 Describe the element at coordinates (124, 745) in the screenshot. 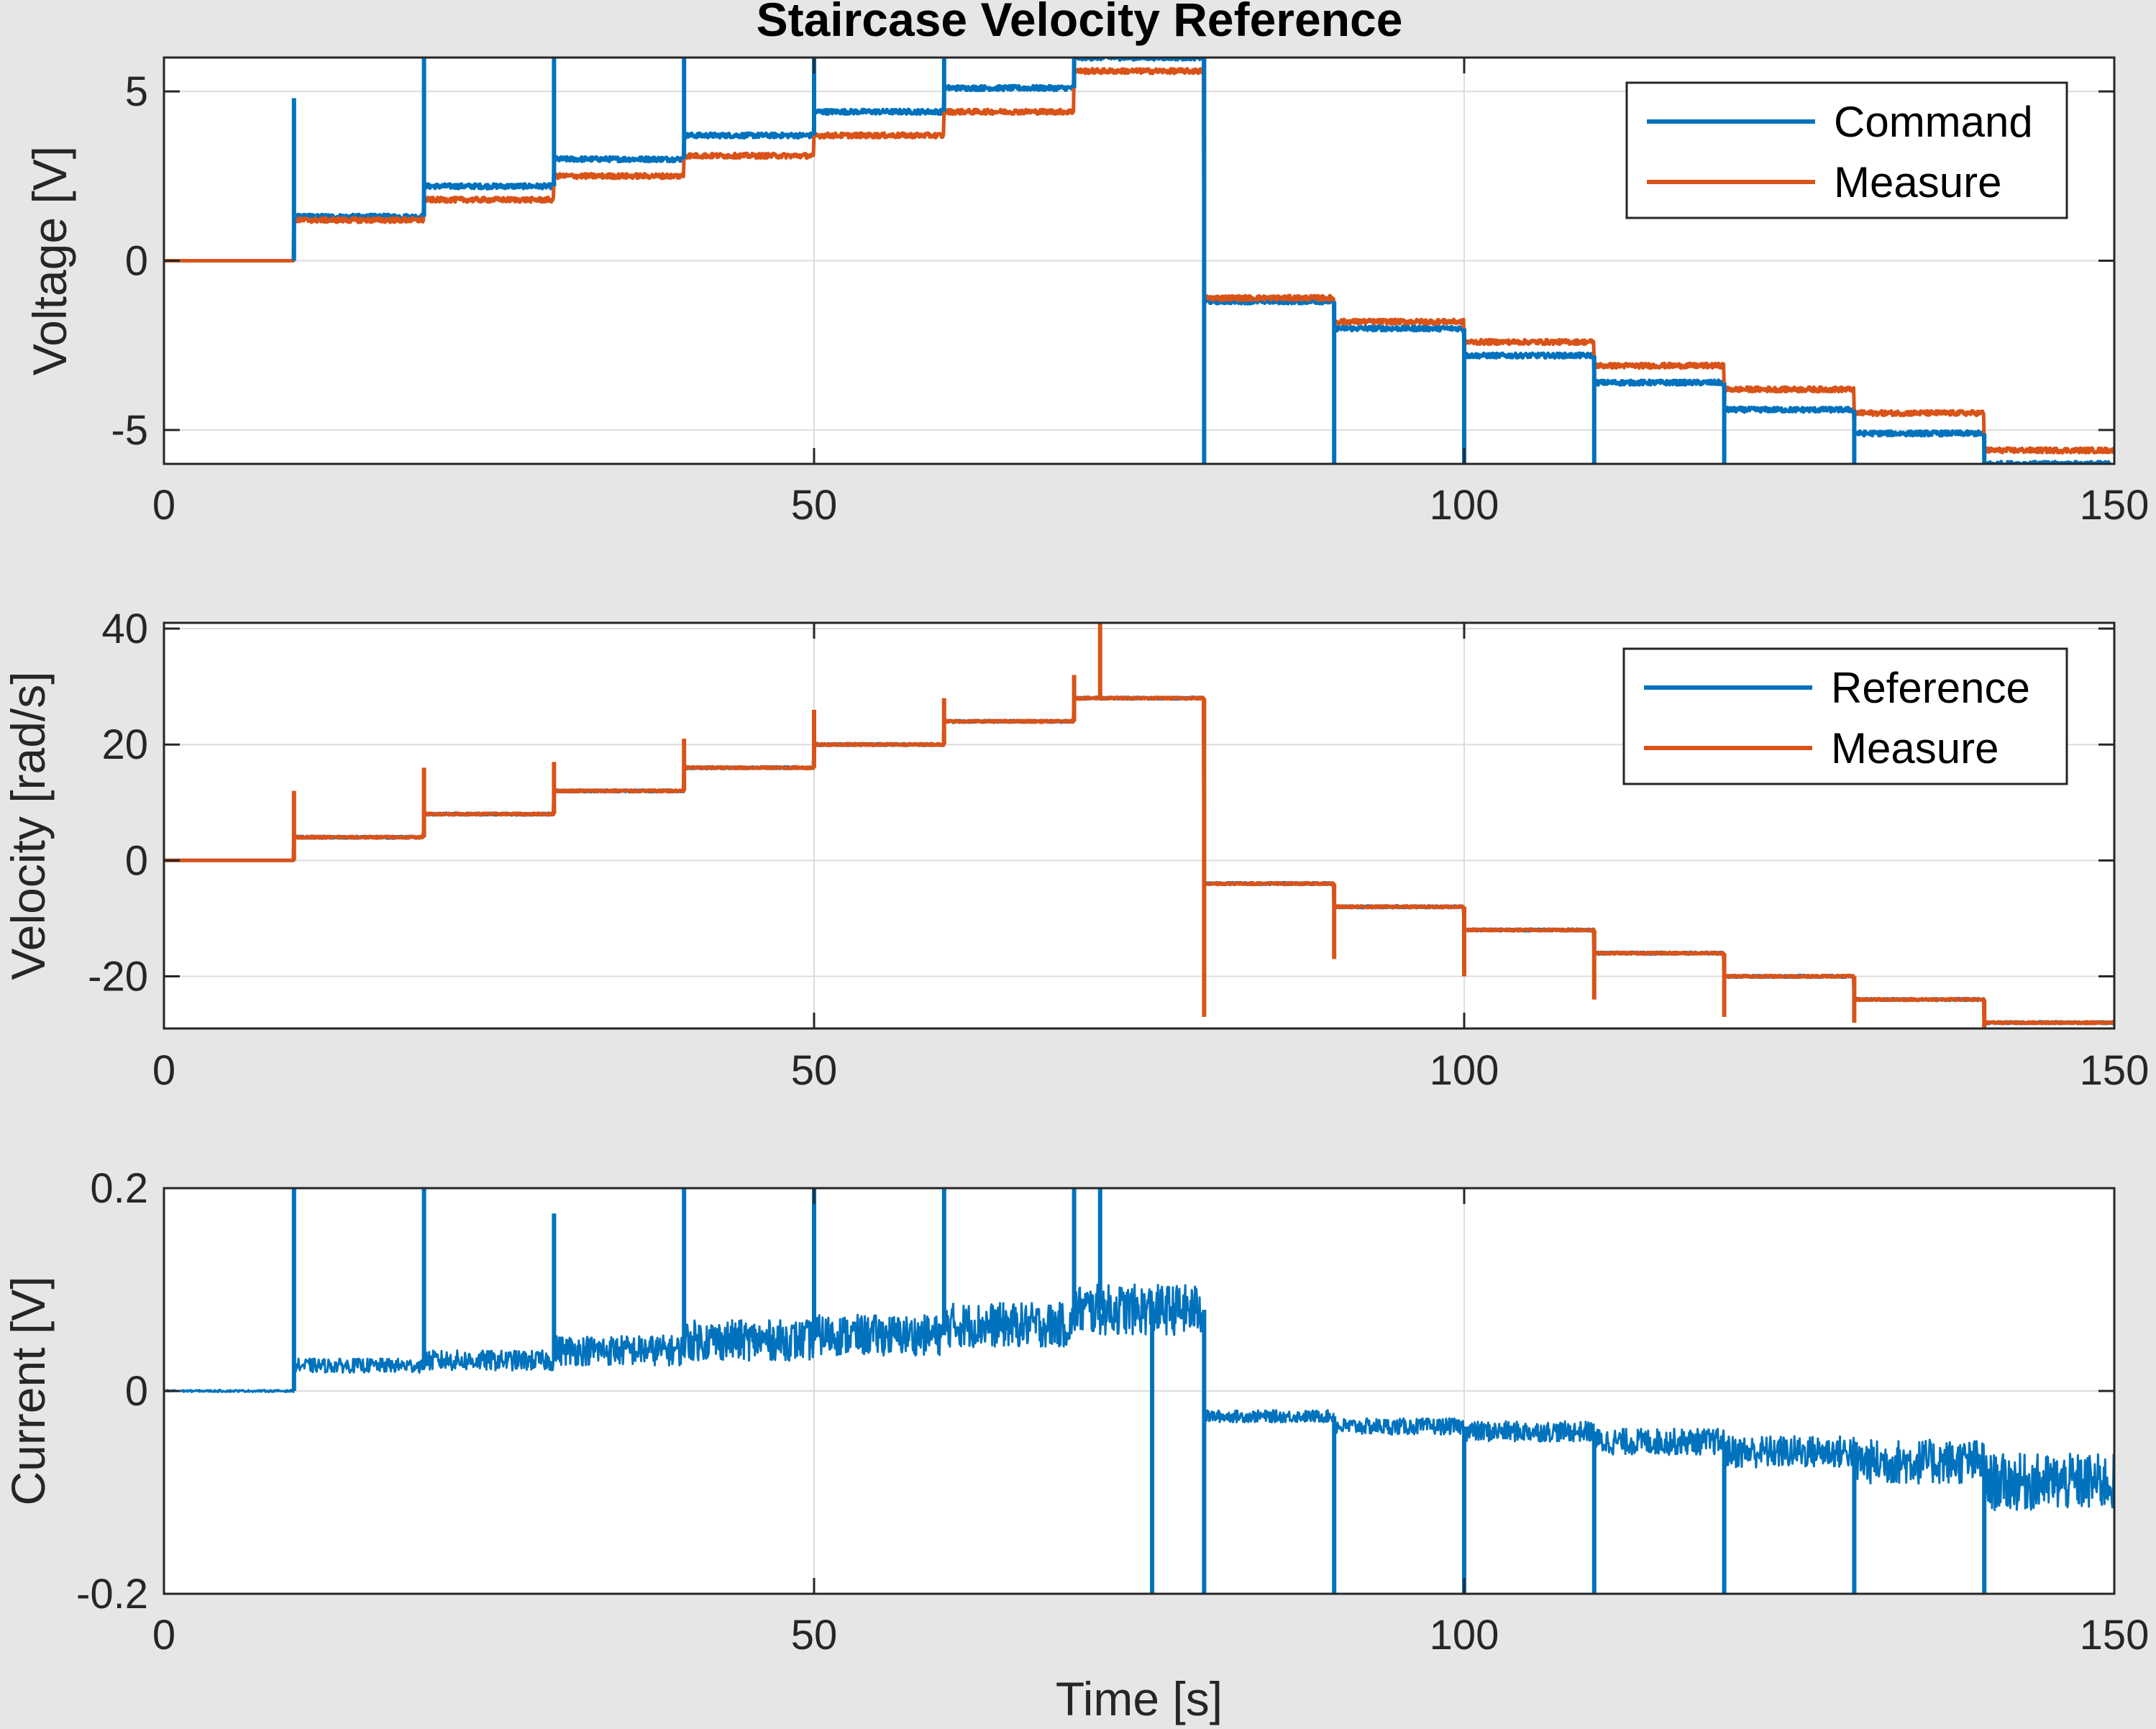

I see `y-tick-label: 20` at that location.